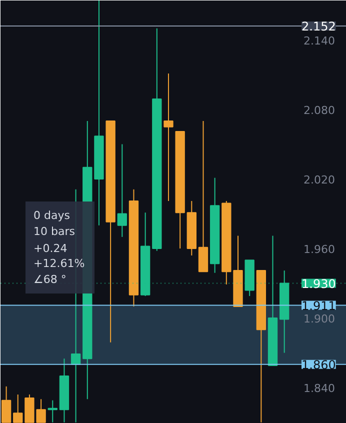  I want to click on ref-line-label: 2.152, so click(319, 26).